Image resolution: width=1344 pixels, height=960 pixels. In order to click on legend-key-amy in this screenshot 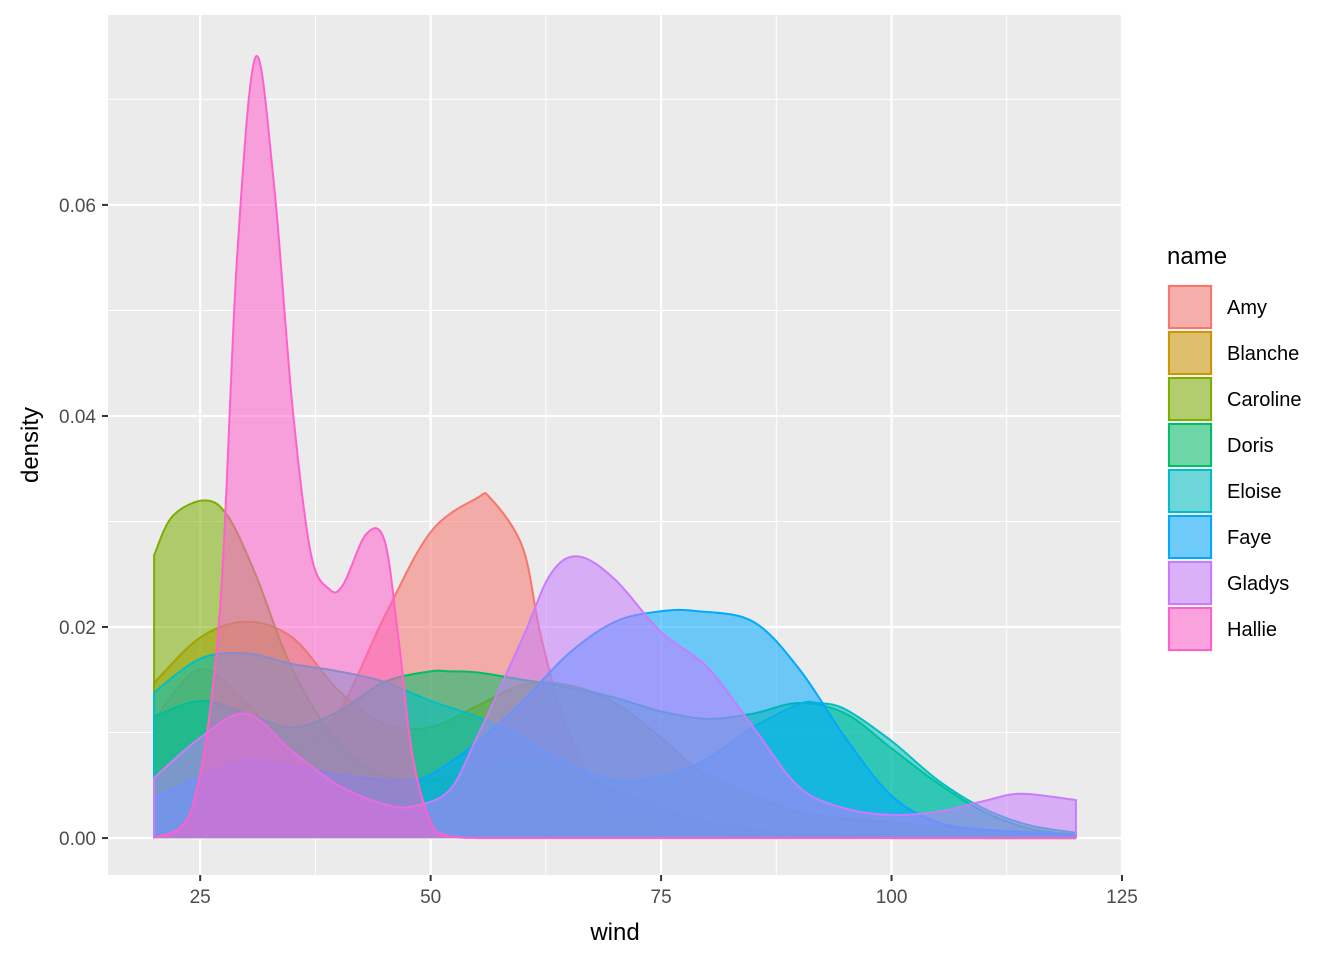, I will do `click(1190, 307)`.